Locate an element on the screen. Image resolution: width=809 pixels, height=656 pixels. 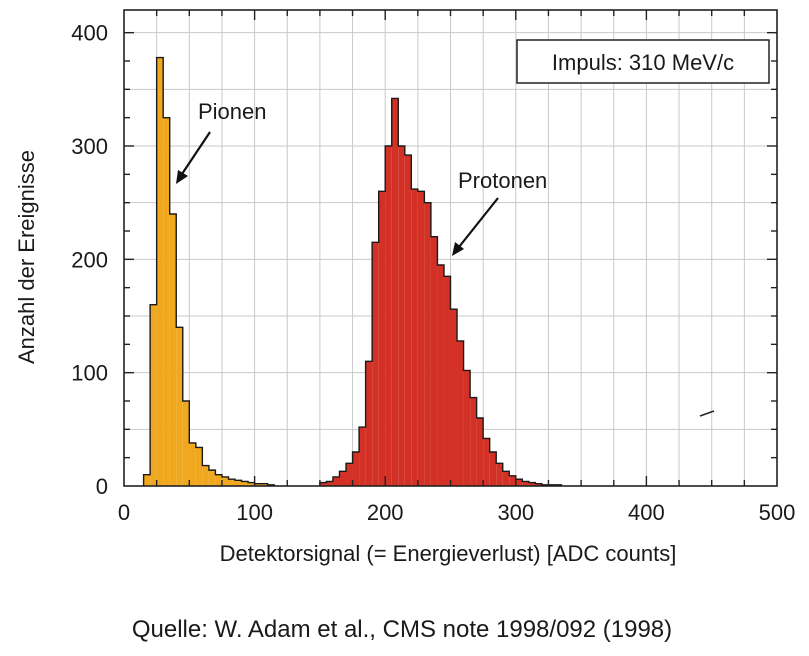
annotation-pionen-arrowhead is located at coordinates (182, 177).